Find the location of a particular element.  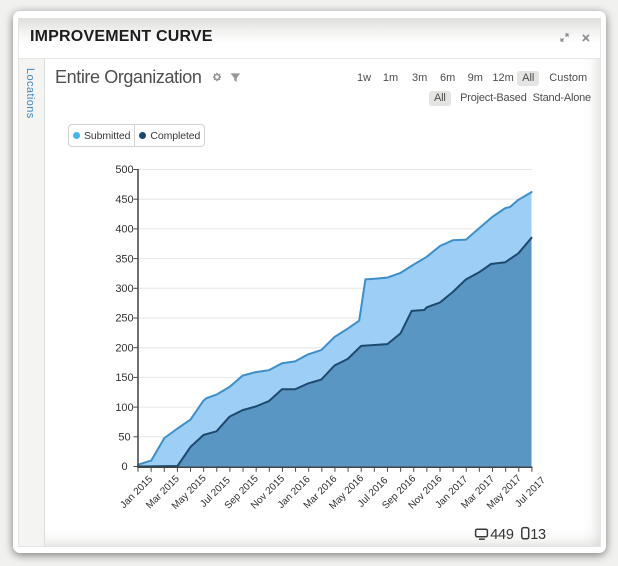

svg-text: 250 is located at coordinates (124, 319).